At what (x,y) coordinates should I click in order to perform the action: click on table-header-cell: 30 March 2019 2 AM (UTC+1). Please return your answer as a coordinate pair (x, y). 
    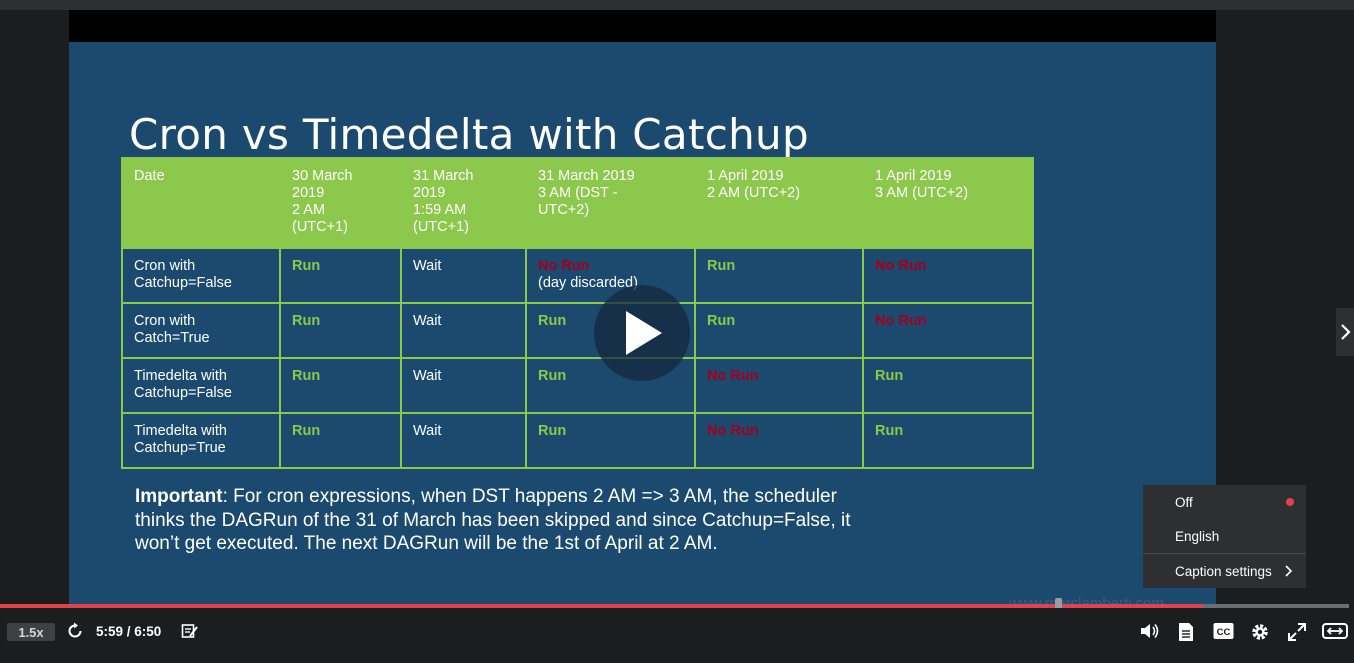
    Looking at the image, I should click on (340, 203).